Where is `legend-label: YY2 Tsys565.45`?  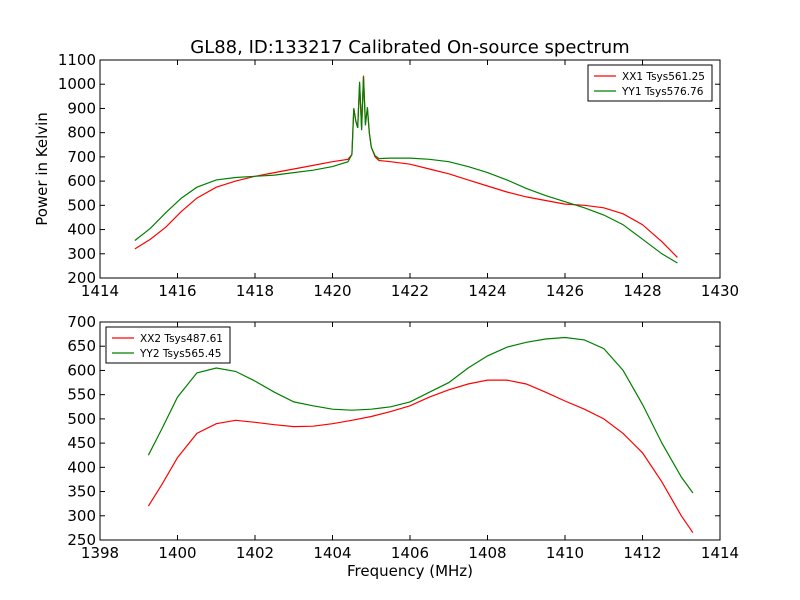 legend-label: YY2 Tsys565.45 is located at coordinates (180, 354).